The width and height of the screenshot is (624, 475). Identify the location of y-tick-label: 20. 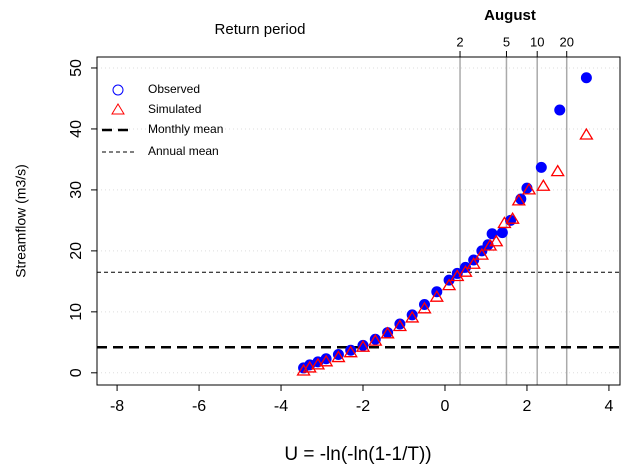
(76, 251).